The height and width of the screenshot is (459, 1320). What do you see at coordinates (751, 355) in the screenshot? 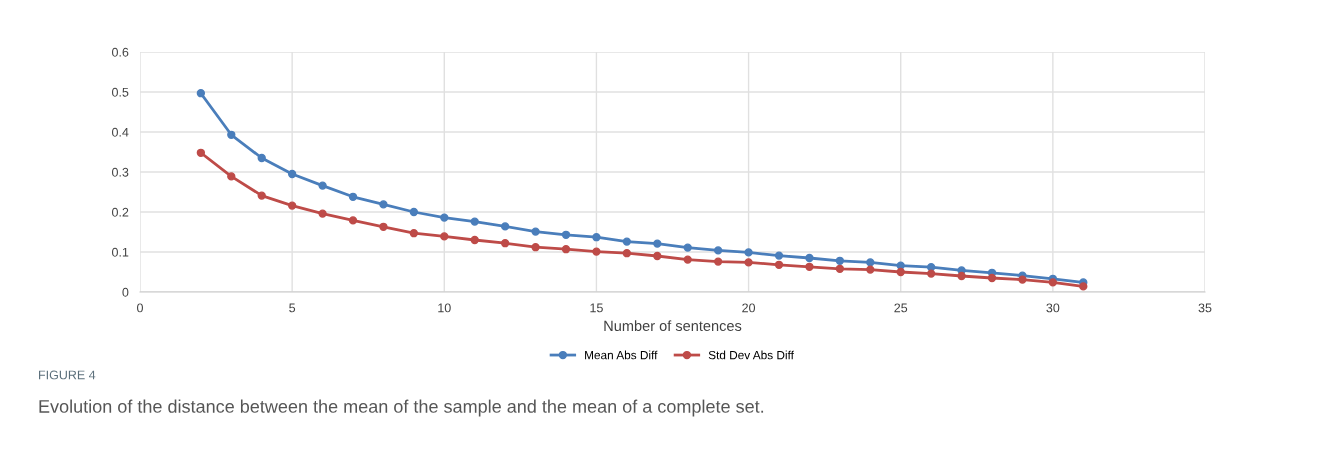
I see `legend-label: Std Dev Abs Diff` at bounding box center [751, 355].